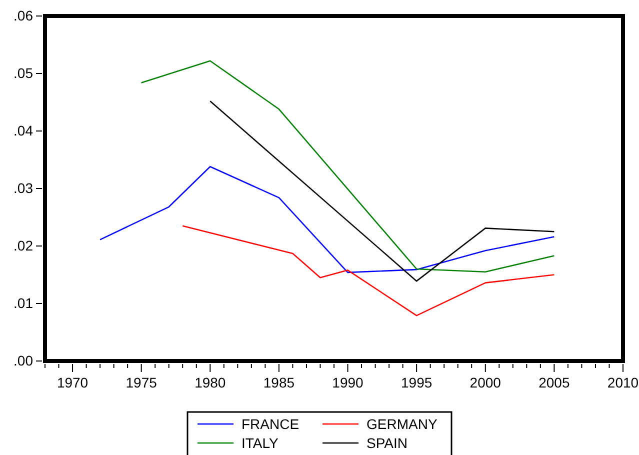 This screenshot has width=639, height=455. Describe the element at coordinates (24, 302) in the screenshot. I see `y-tick-label: .01` at that location.